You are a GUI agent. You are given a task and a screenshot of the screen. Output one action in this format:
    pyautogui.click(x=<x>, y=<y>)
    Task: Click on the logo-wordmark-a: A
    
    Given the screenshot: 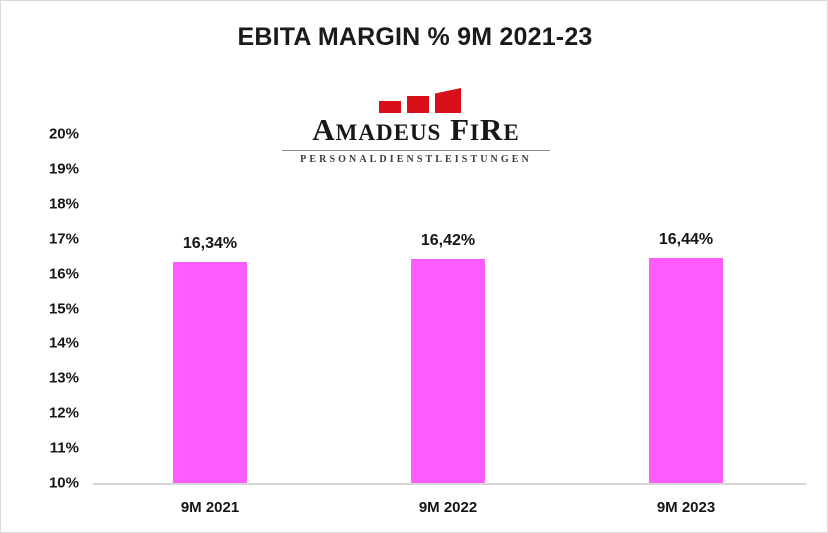 What is the action you would take?
    pyautogui.click(x=324, y=129)
    